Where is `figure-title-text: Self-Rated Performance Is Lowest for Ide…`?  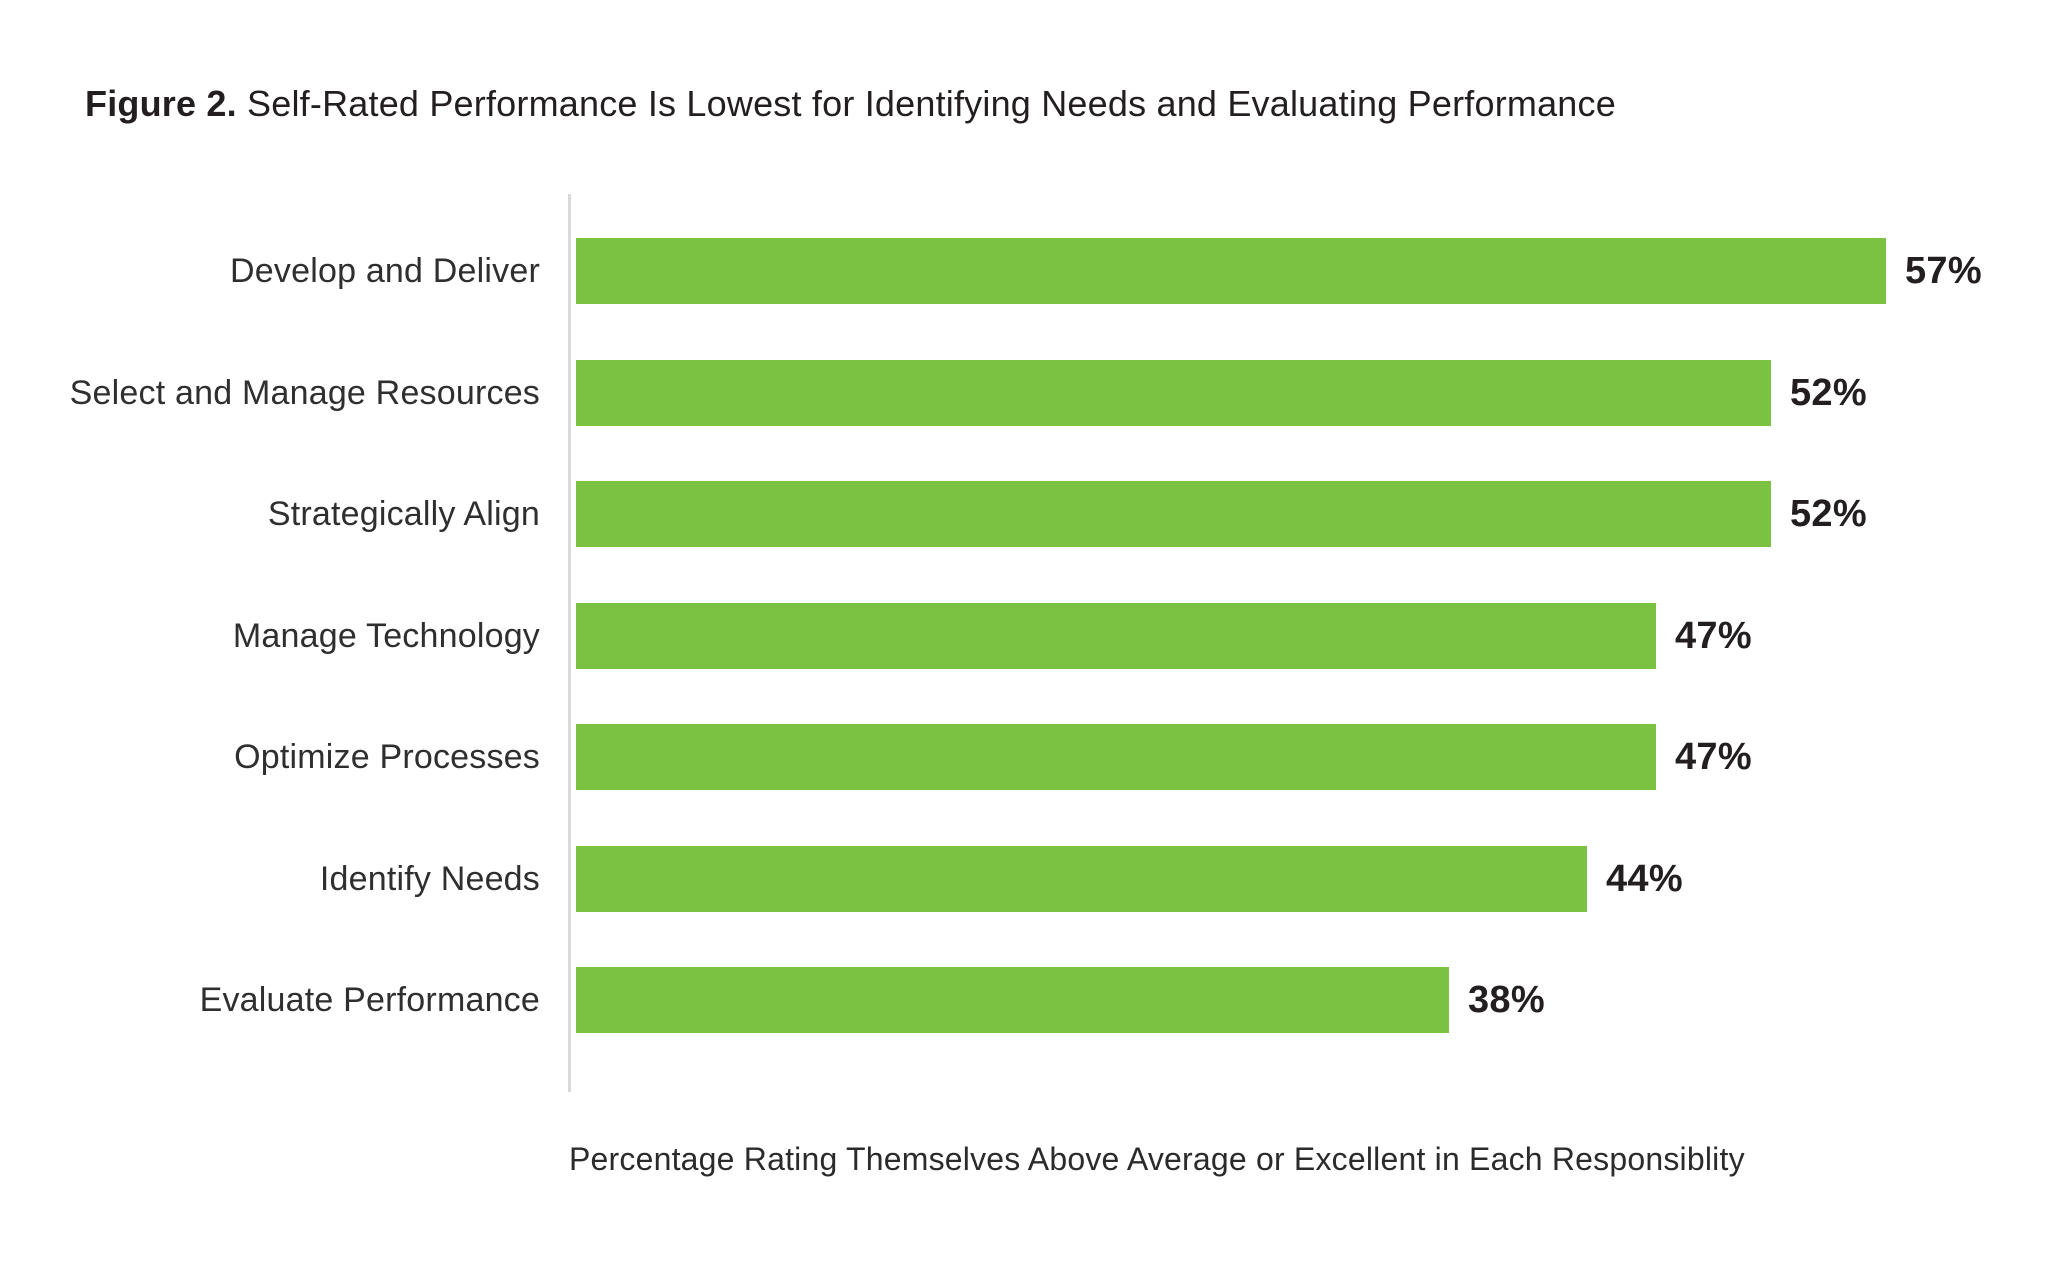
figure-title-text: Self-Rated Performance Is Lowest for Ide… is located at coordinates (926, 103).